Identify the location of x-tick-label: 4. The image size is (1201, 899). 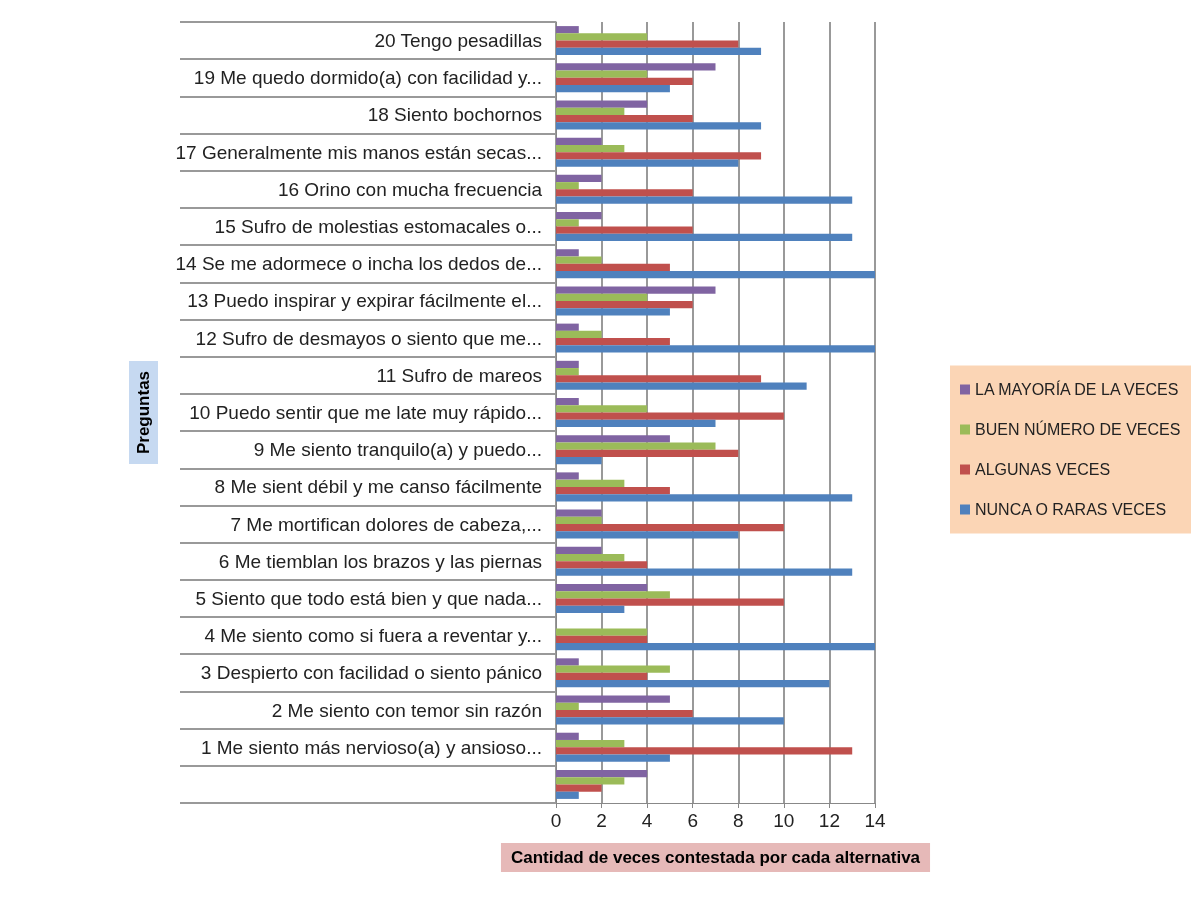
(647, 820).